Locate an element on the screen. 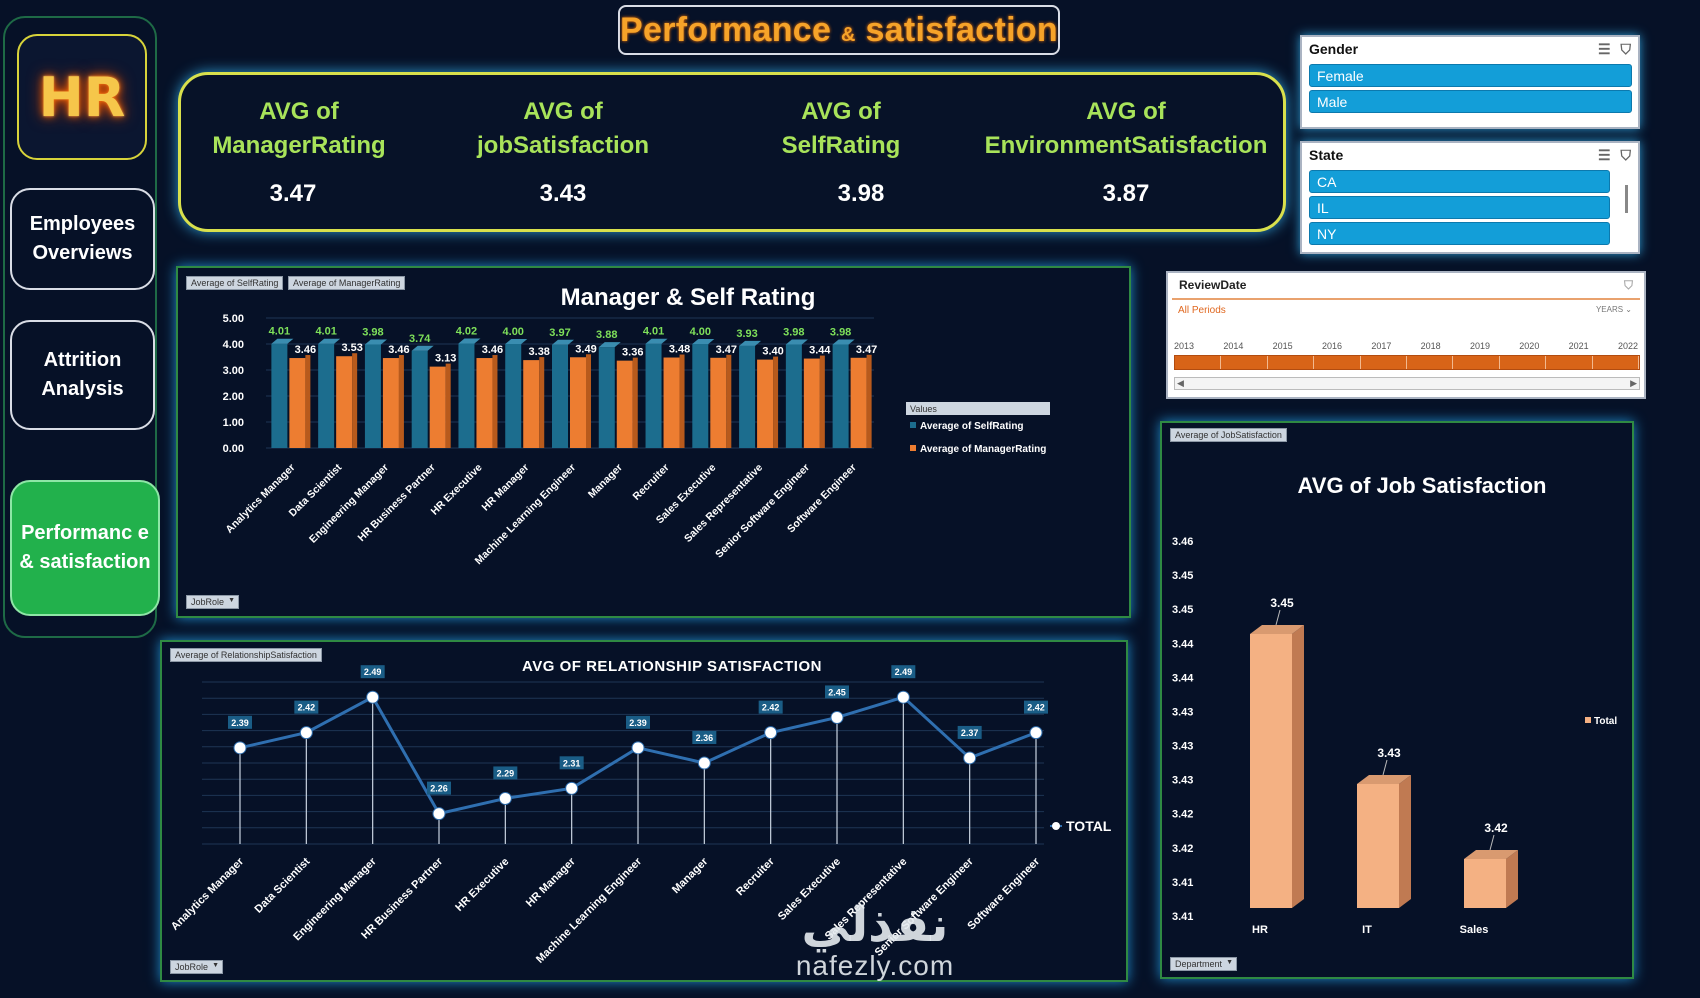 Image resolution: width=1700 pixels, height=998 pixels. field-chip-manager-rating: Average of ManagerRating is located at coordinates (347, 283).